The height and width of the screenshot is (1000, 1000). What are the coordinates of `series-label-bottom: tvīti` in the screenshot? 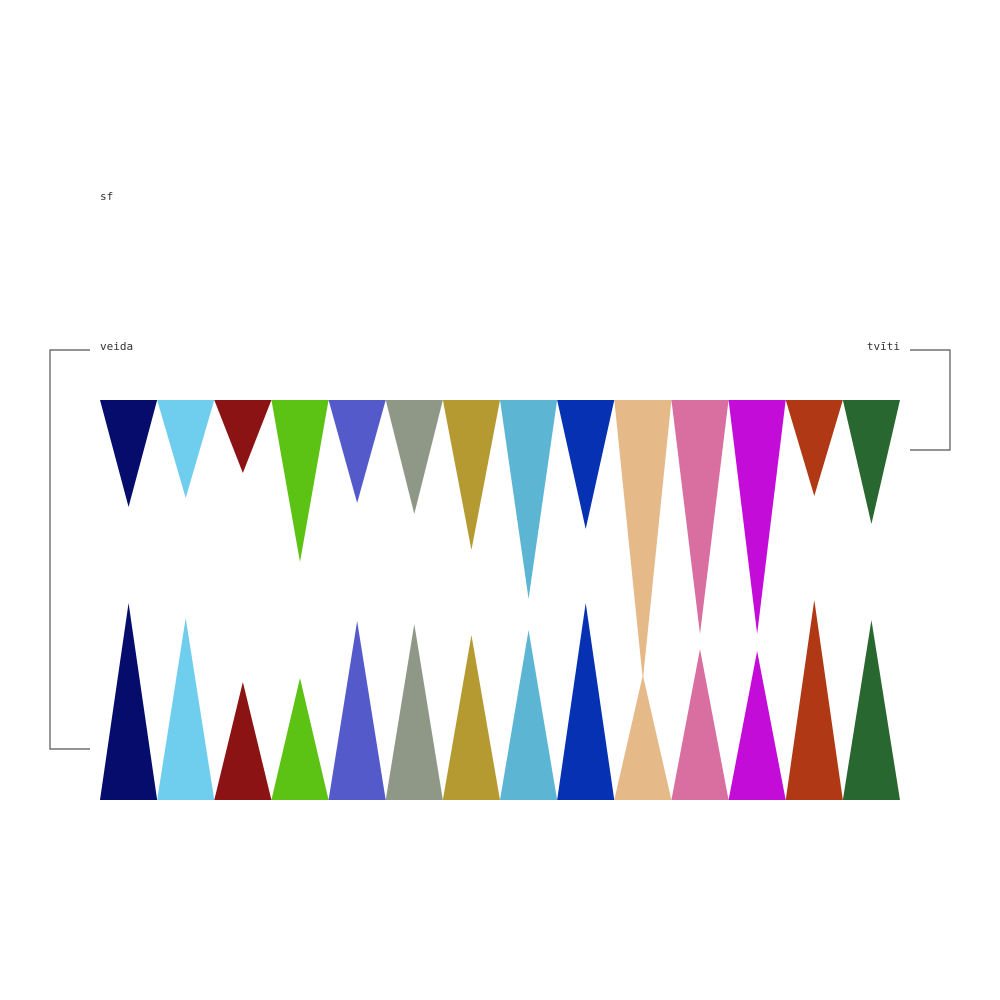 It's located at (883, 346).